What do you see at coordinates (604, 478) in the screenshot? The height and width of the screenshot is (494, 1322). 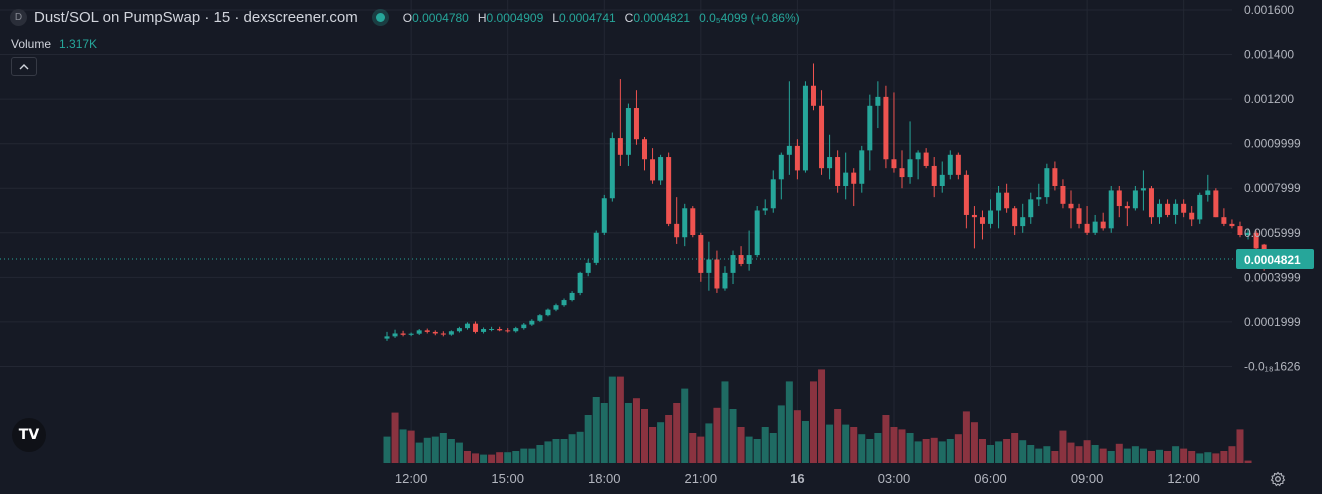 I see `time-tick-label: 18:00` at bounding box center [604, 478].